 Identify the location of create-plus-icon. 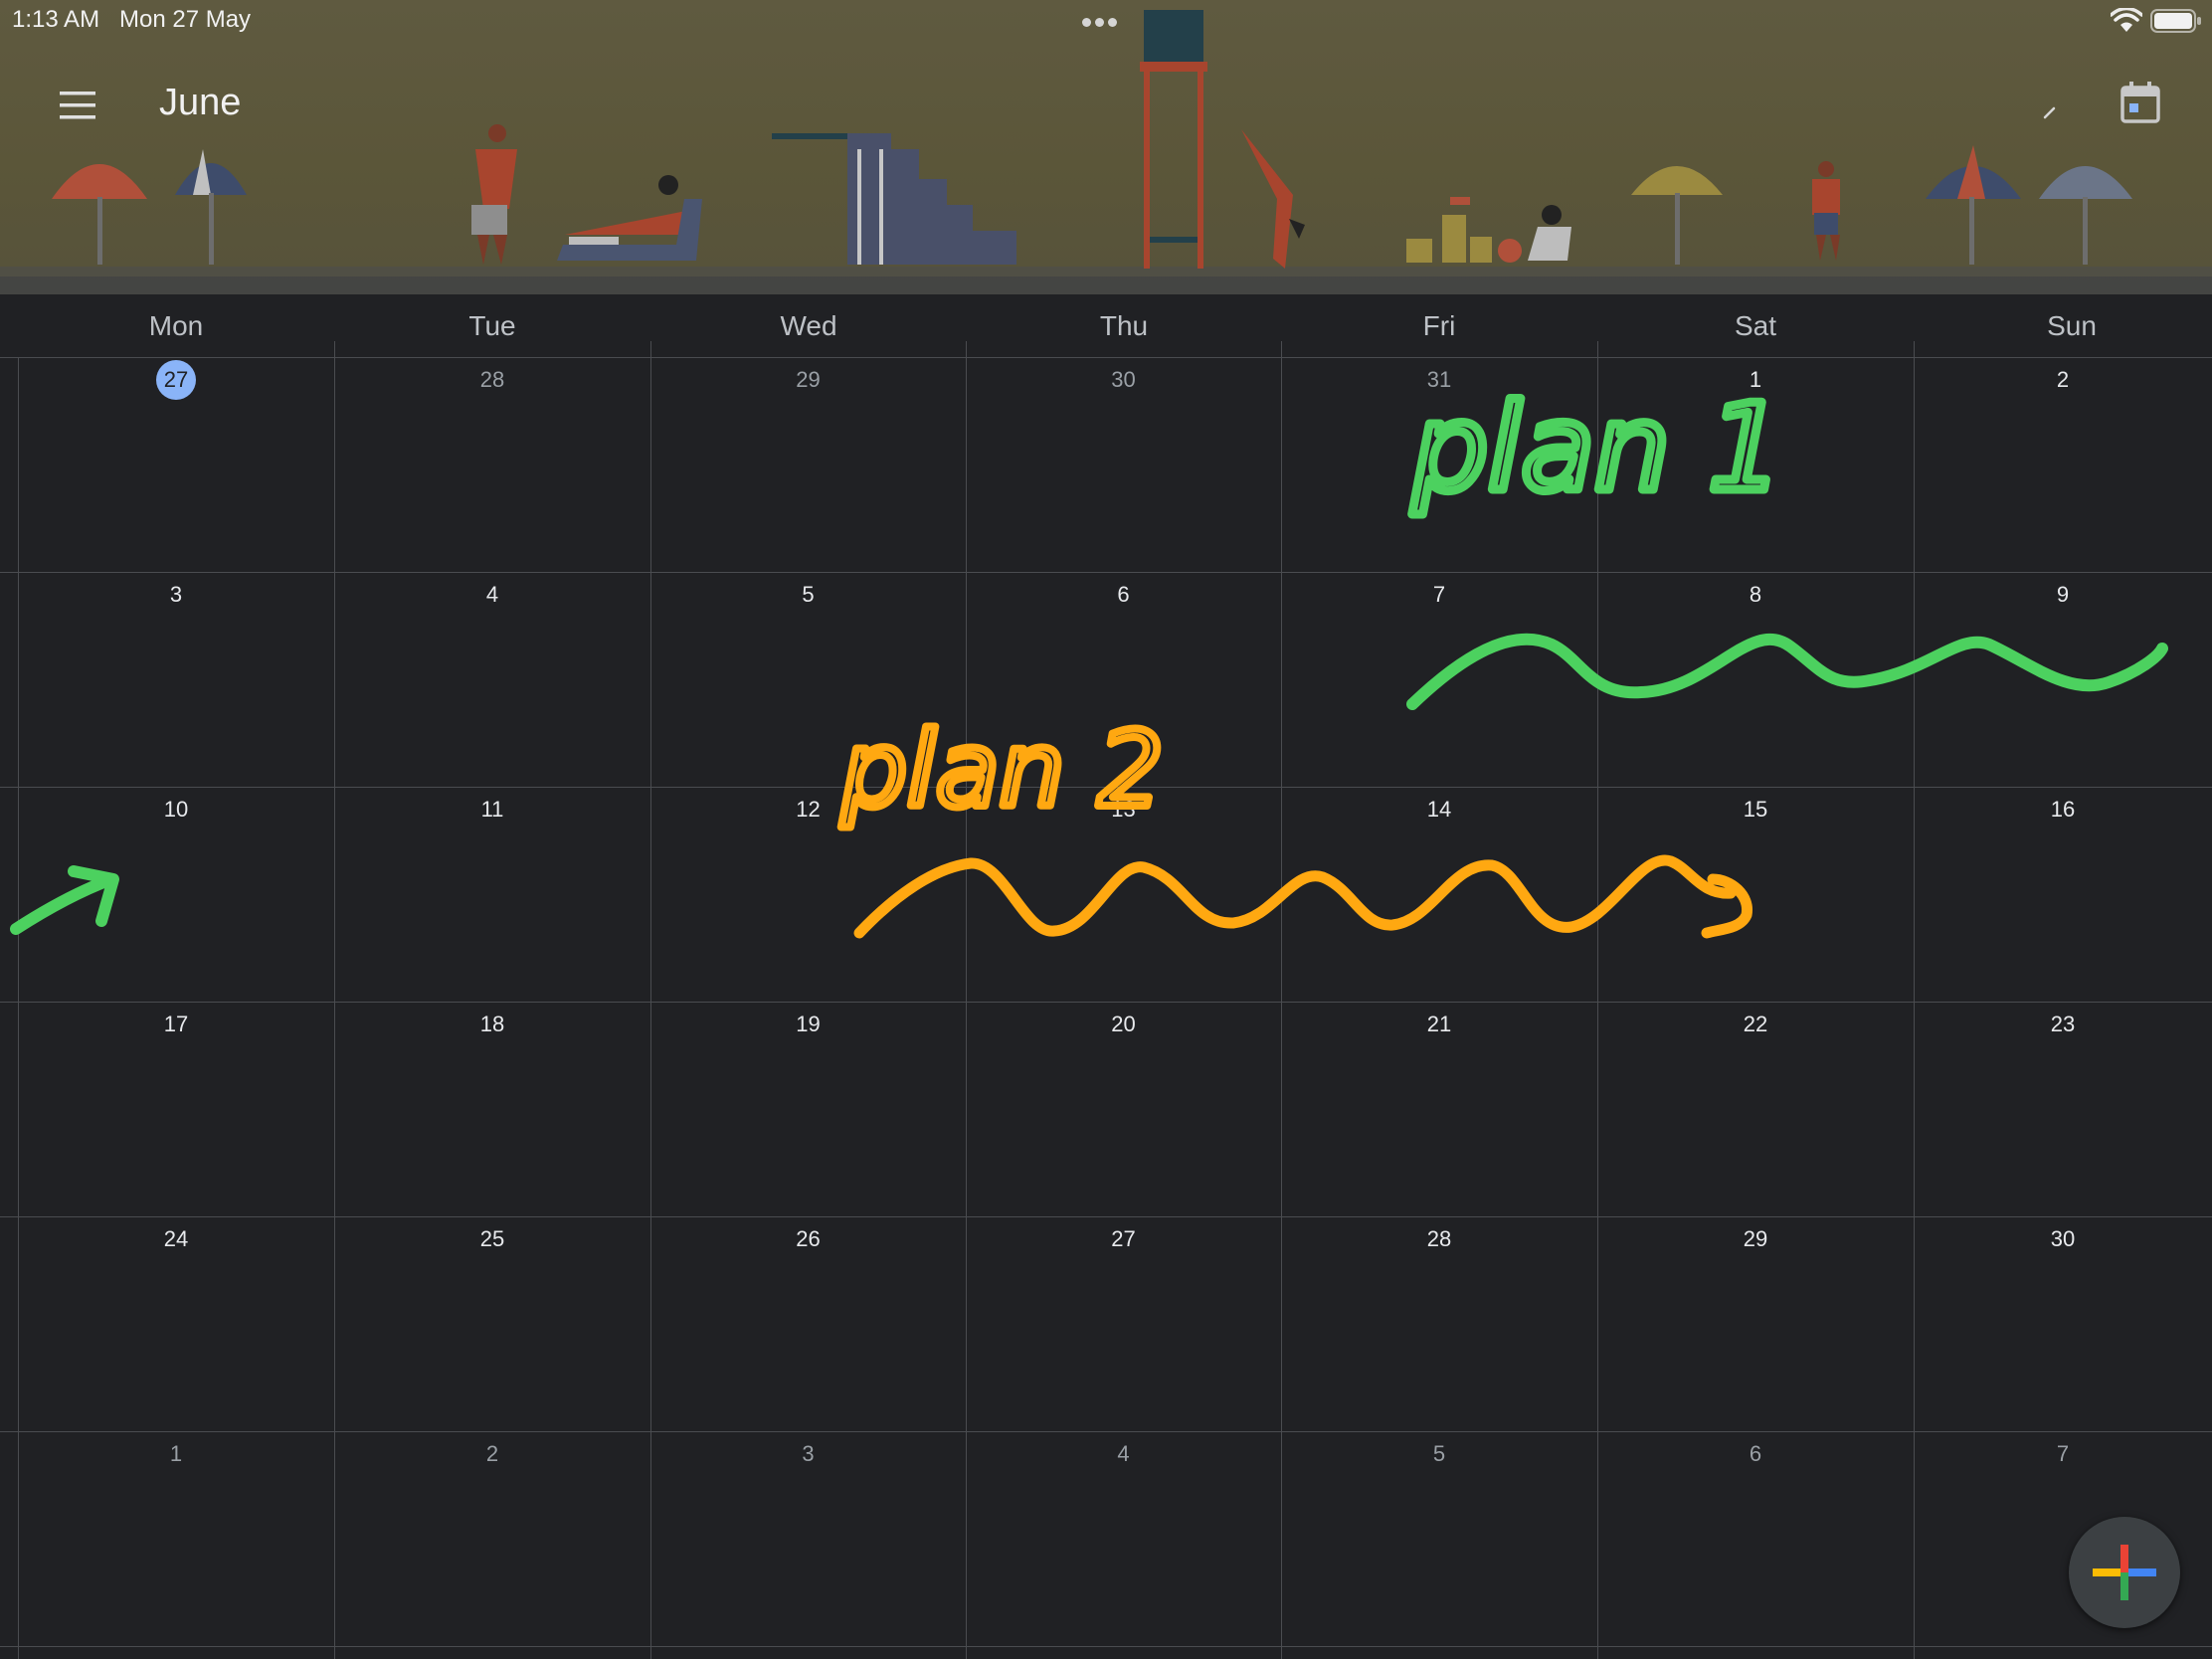
(2124, 1572).